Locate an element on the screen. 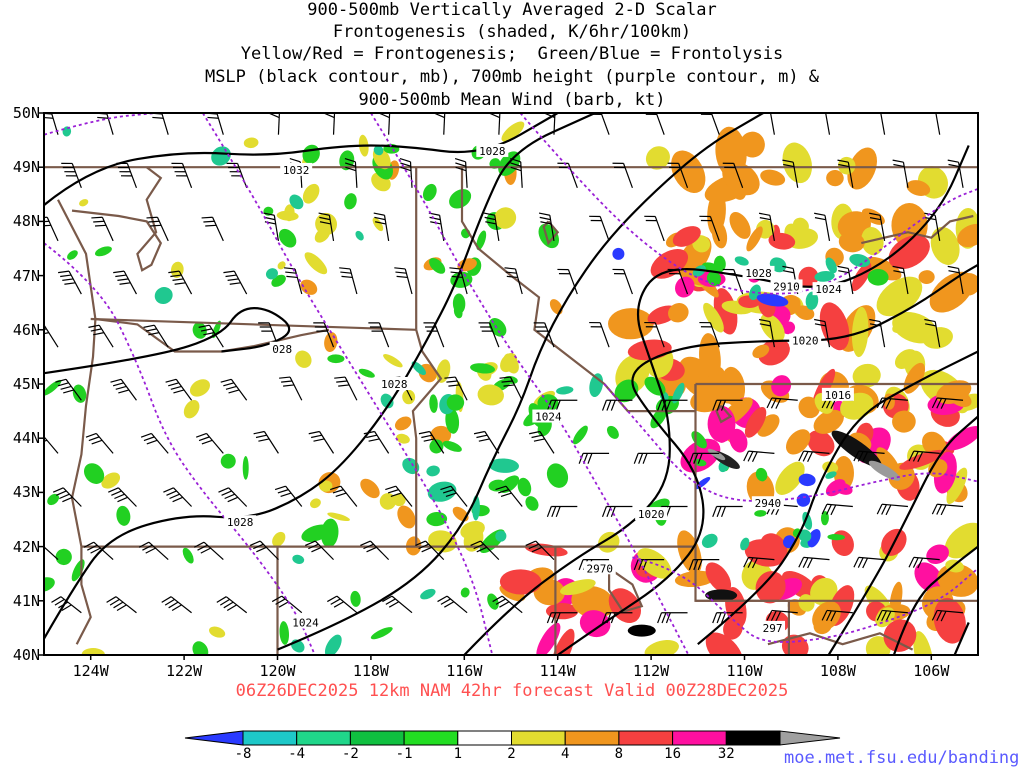  lat-label: 43N is located at coordinates (26, 492).